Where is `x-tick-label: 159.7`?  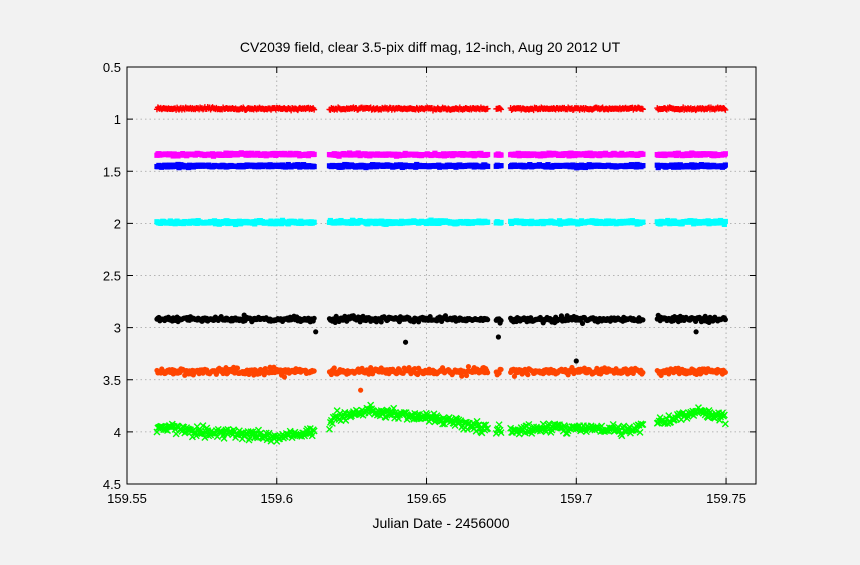
x-tick-label: 159.7 is located at coordinates (576, 498).